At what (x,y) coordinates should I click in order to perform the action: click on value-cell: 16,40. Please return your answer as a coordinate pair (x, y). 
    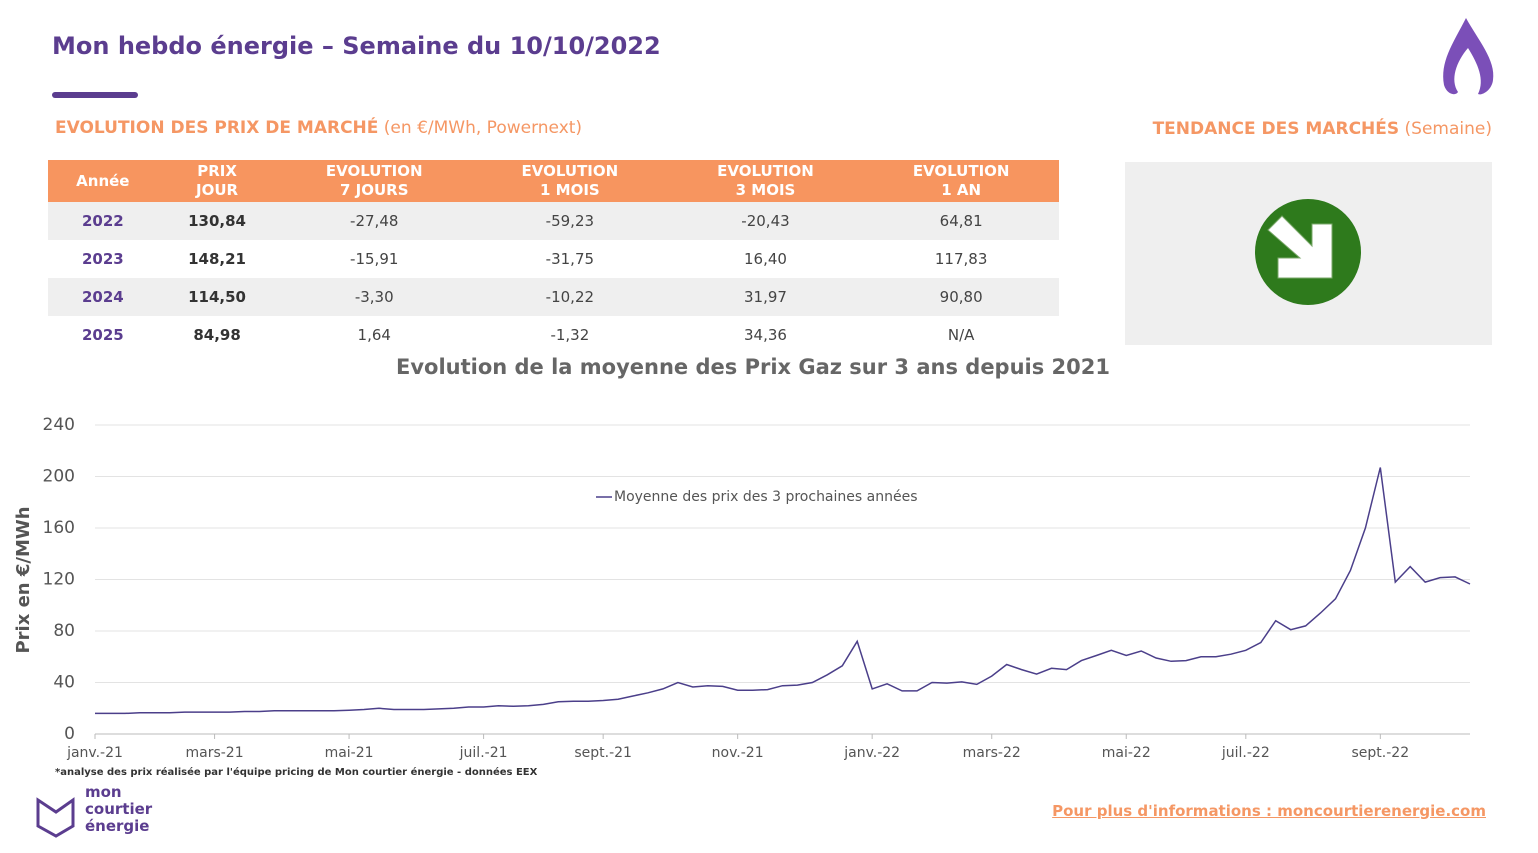
    Looking at the image, I should click on (765, 259).